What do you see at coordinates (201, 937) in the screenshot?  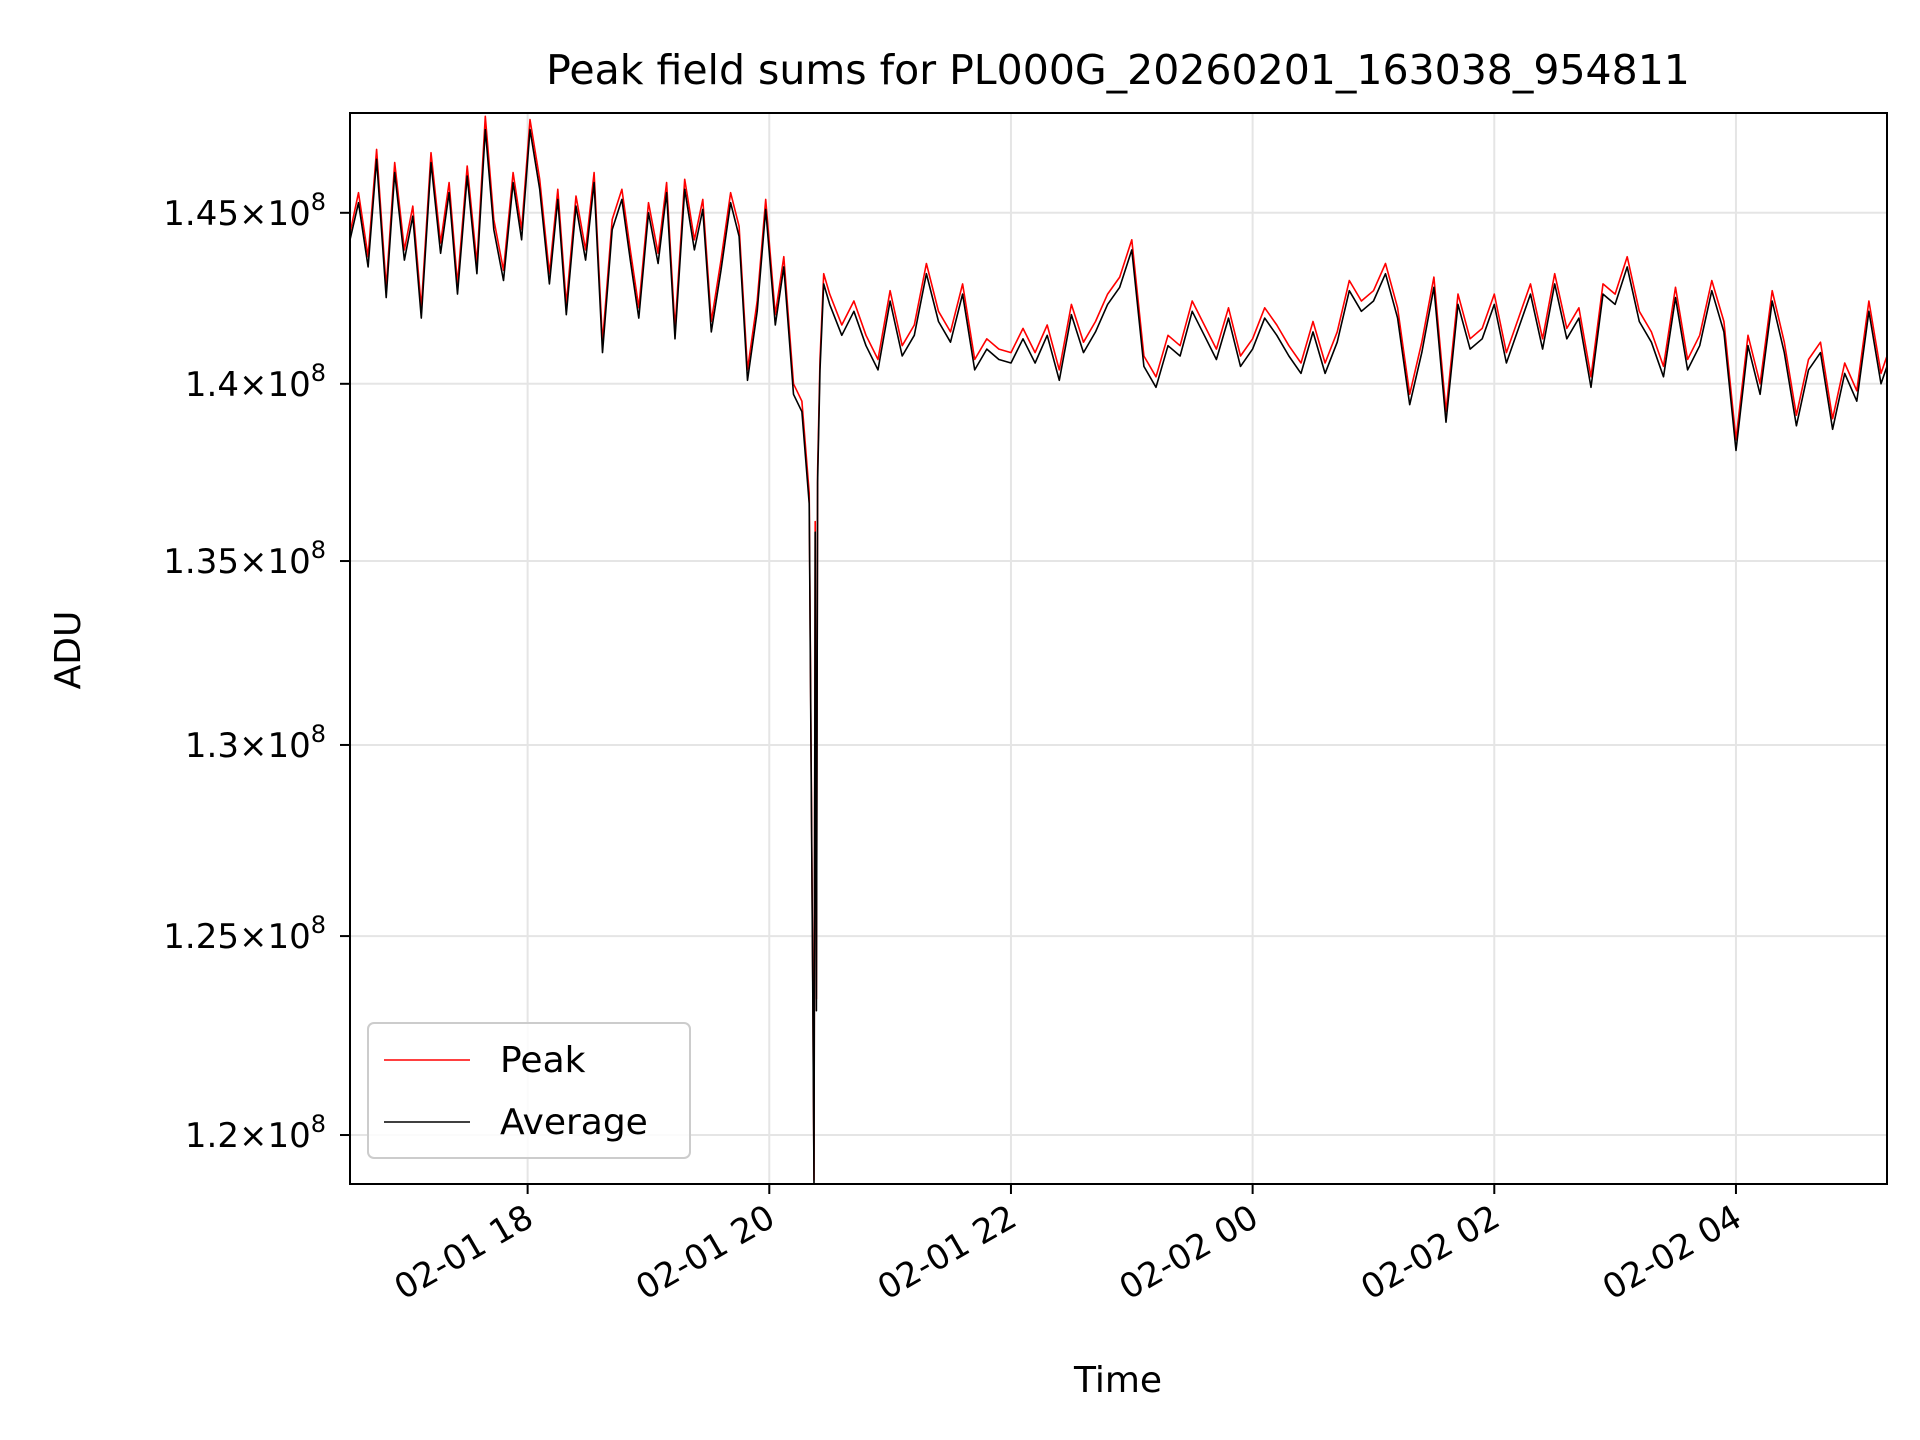 I see `y-tick-mantissa: 1.25` at bounding box center [201, 937].